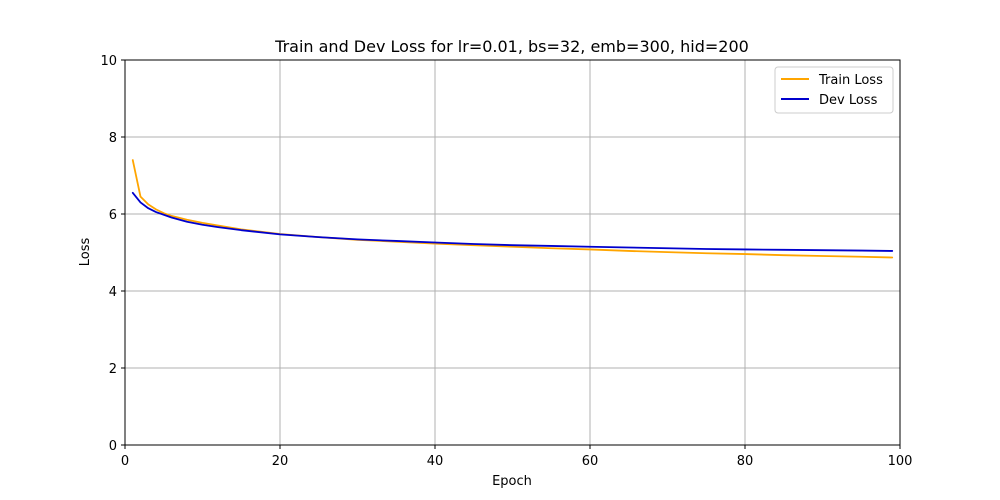 This screenshot has width=1000, height=500. I want to click on y-tick-label: 10, so click(108, 61).